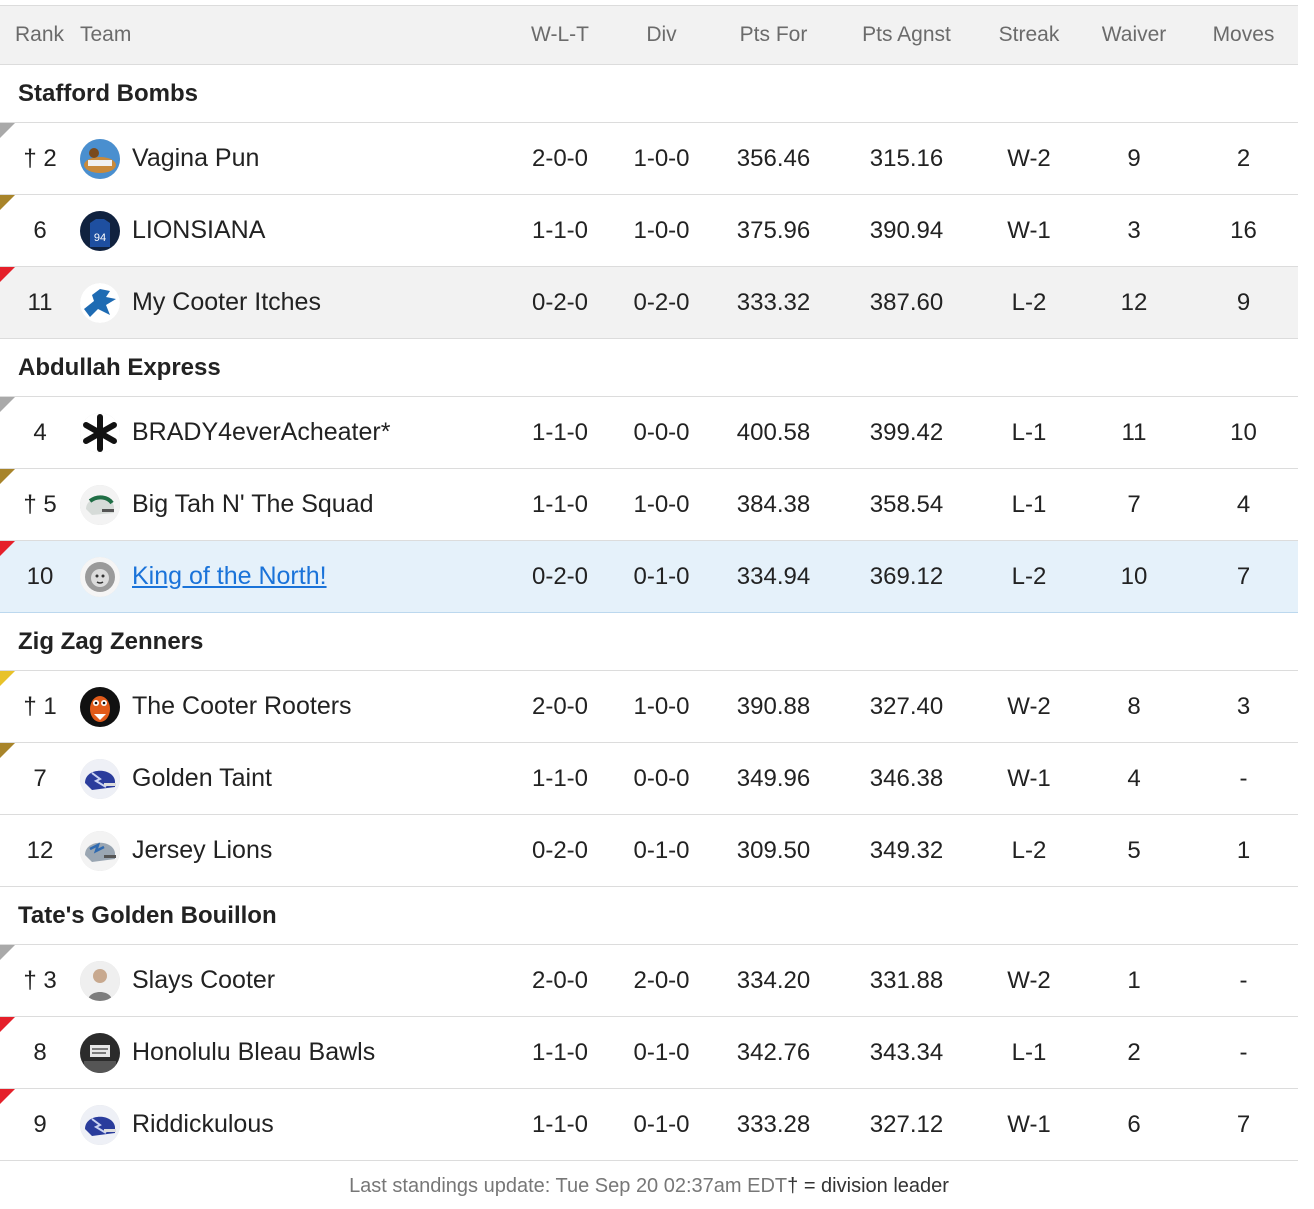  Describe the element at coordinates (1243, 504) in the screenshot. I see `moves-cell: 4` at that location.